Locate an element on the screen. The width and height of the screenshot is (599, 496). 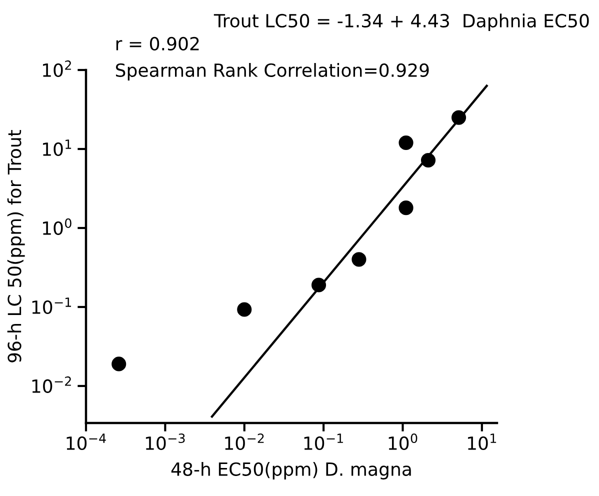
y-tick-label: 10$^{0}$ is located at coordinates (57, 226).